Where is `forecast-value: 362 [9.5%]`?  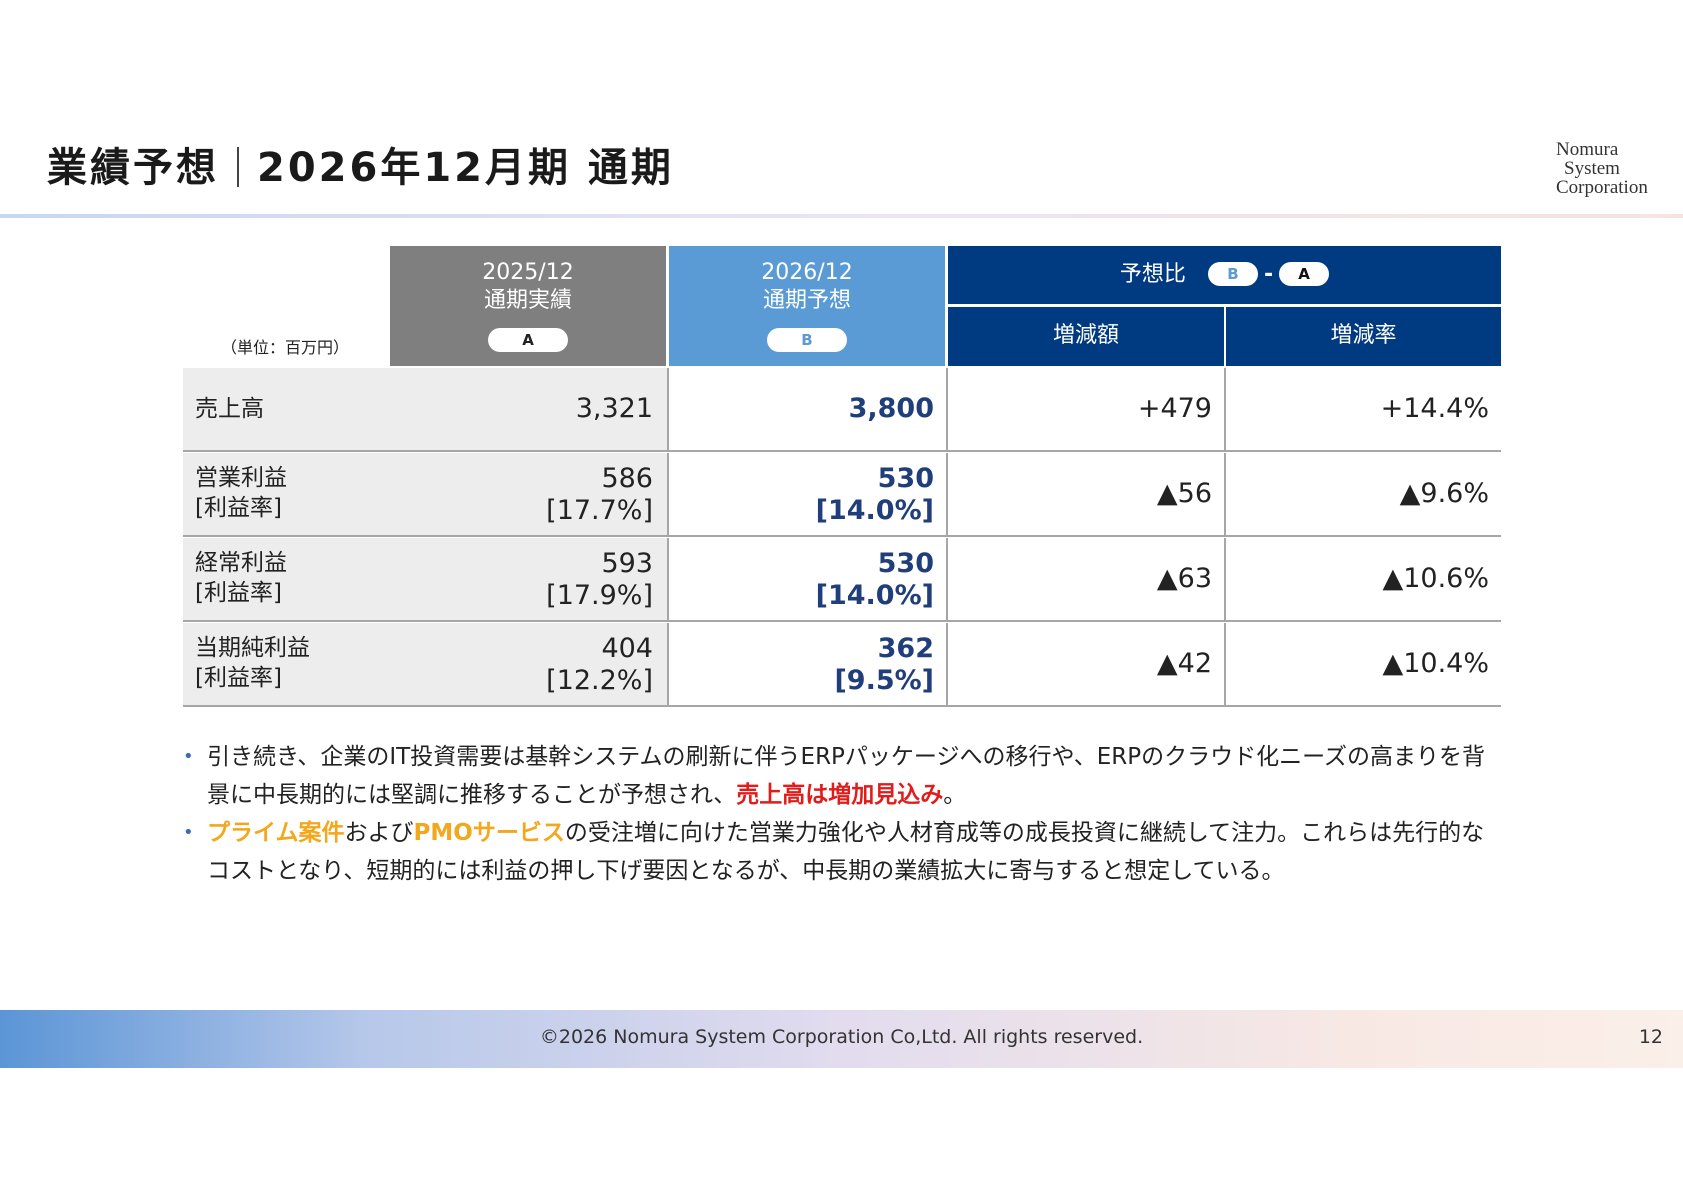 forecast-value: 362 [9.5%] is located at coordinates (808, 664).